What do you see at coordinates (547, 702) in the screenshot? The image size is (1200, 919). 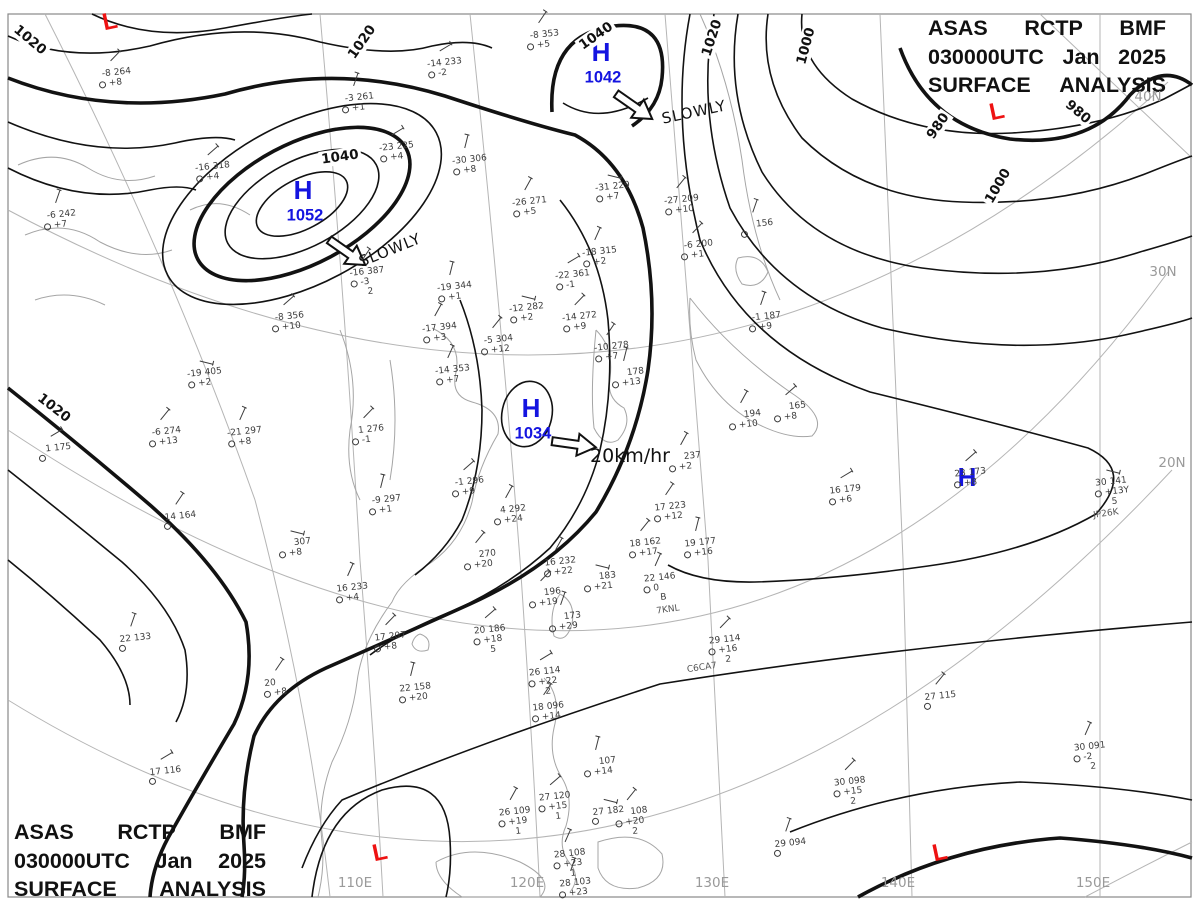 I see `station-plot: 18 096 +14` at bounding box center [547, 702].